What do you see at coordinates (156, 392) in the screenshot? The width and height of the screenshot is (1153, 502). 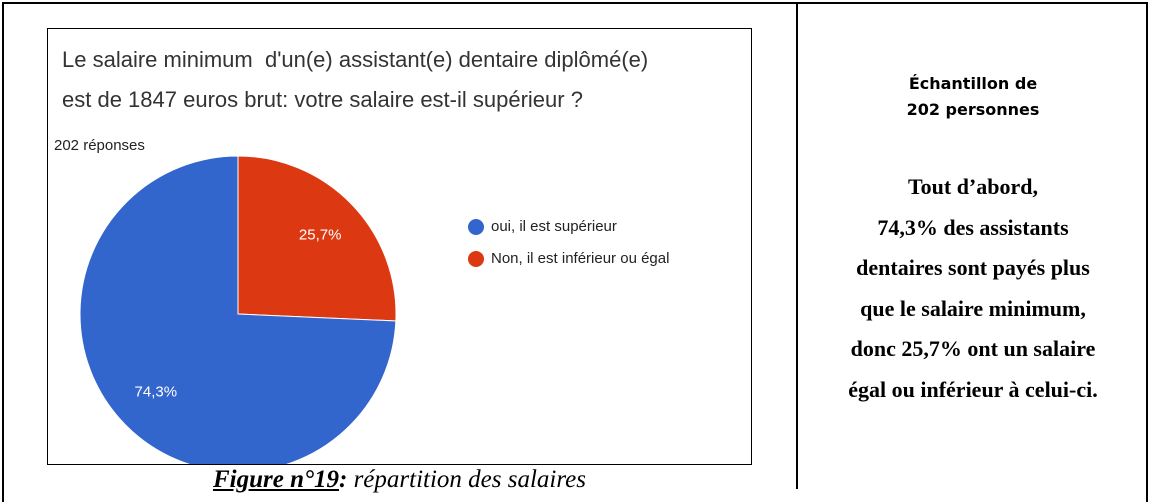 I see `data-label: 74,3%` at bounding box center [156, 392].